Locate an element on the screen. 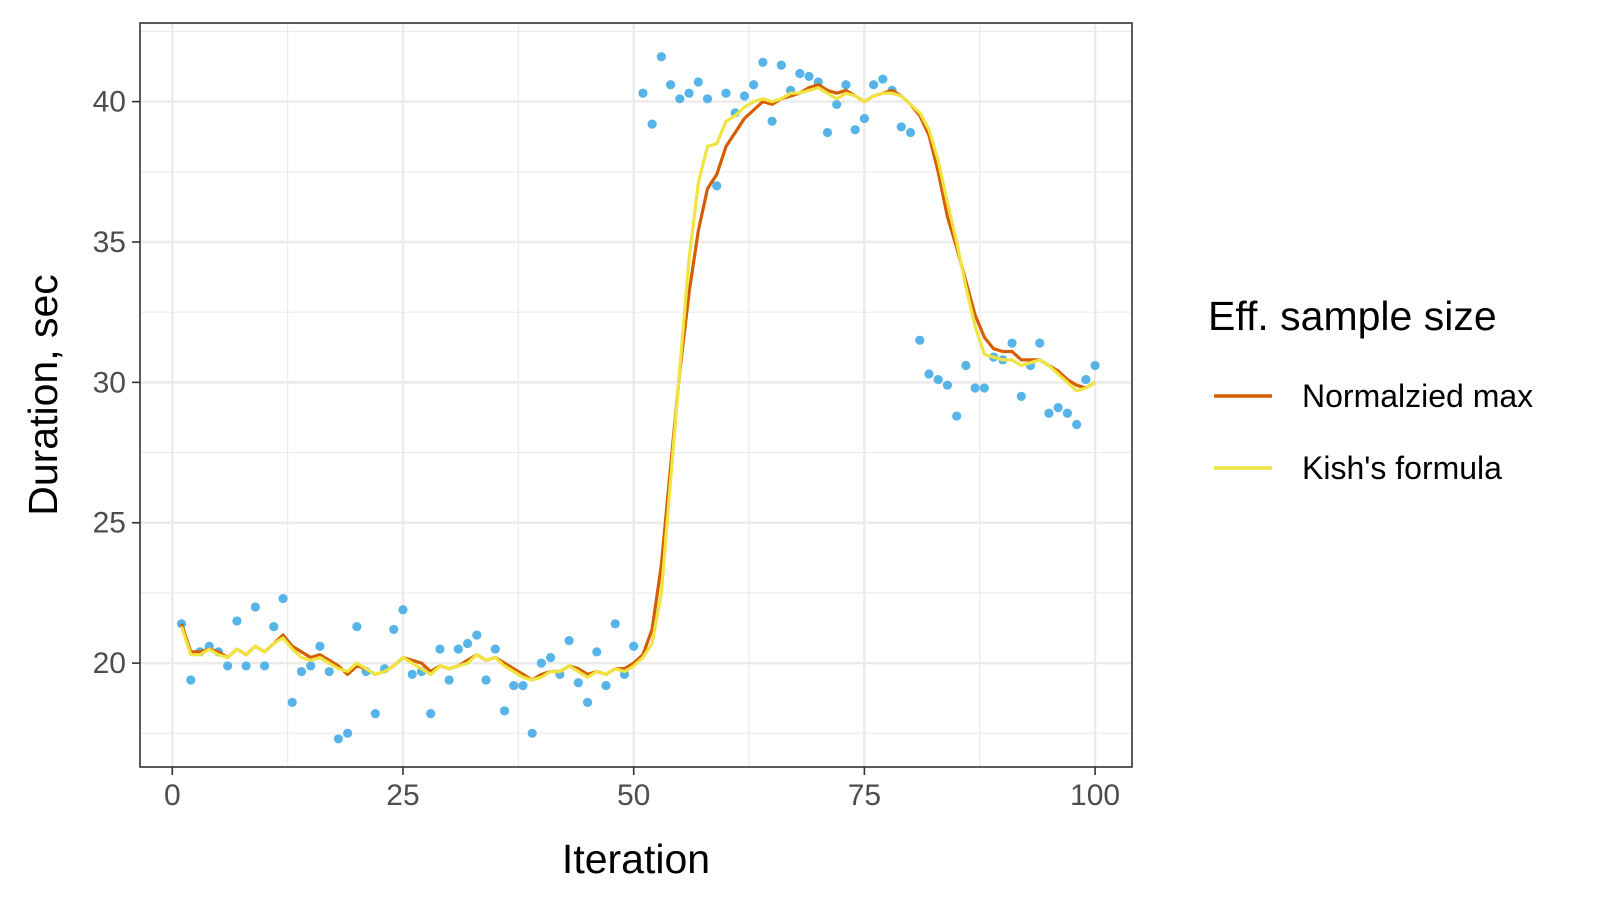 This screenshot has height=900, width=1600. y-axis-title: Duration, sec is located at coordinates (43, 395).